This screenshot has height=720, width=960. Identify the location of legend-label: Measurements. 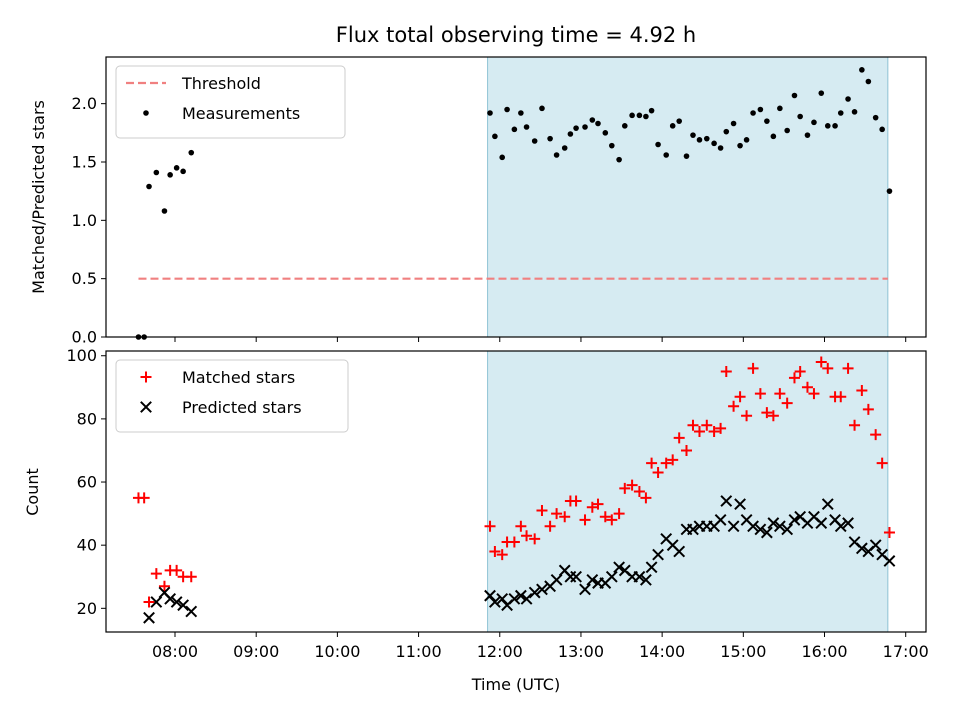
(241, 113).